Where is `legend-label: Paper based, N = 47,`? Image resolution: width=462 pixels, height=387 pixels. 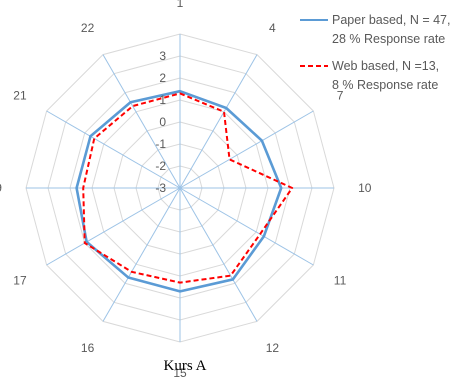
legend-label: Paper based, N = 47, is located at coordinates (391, 20).